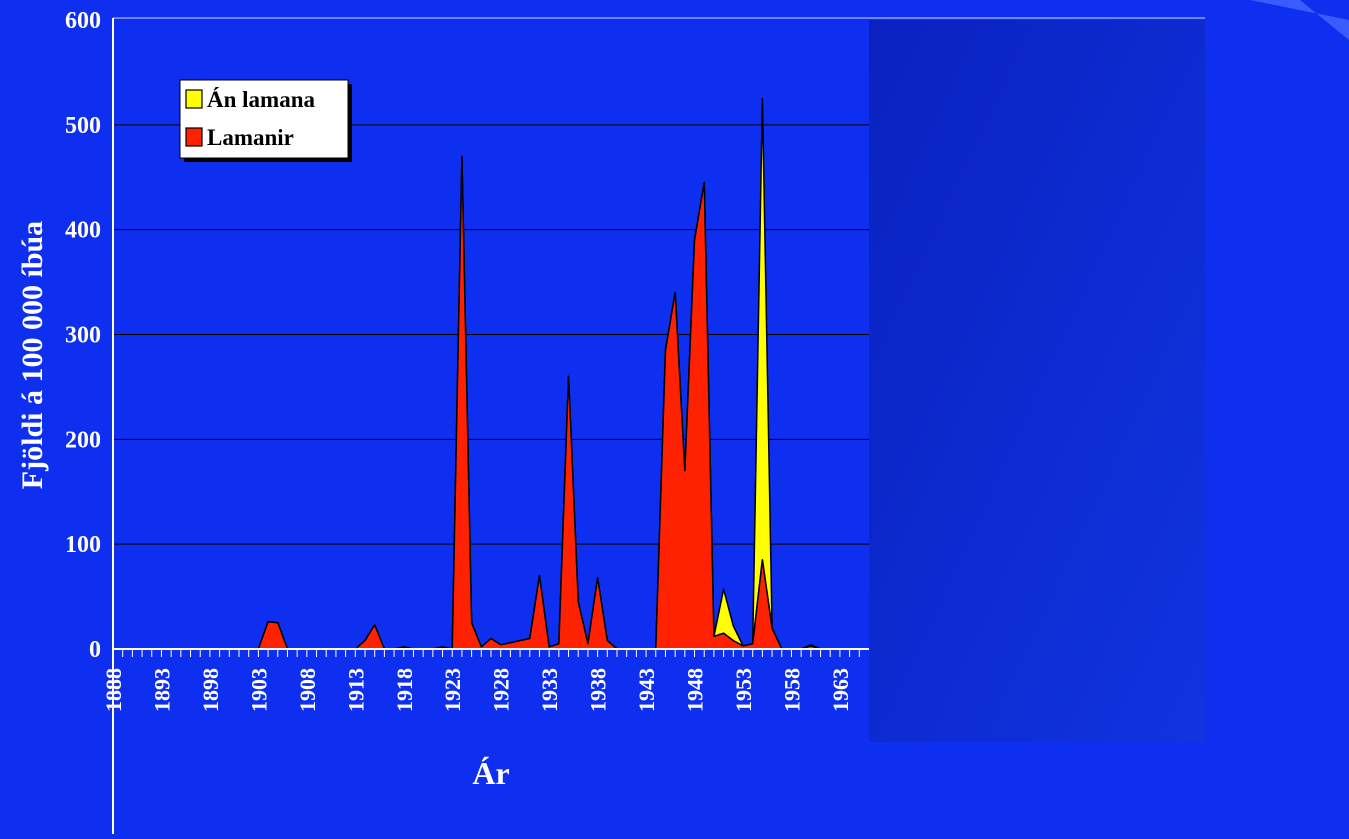 This screenshot has height=839, width=1349. Describe the element at coordinates (501, 690) in the screenshot. I see `x-tick-label: 1928` at that location.